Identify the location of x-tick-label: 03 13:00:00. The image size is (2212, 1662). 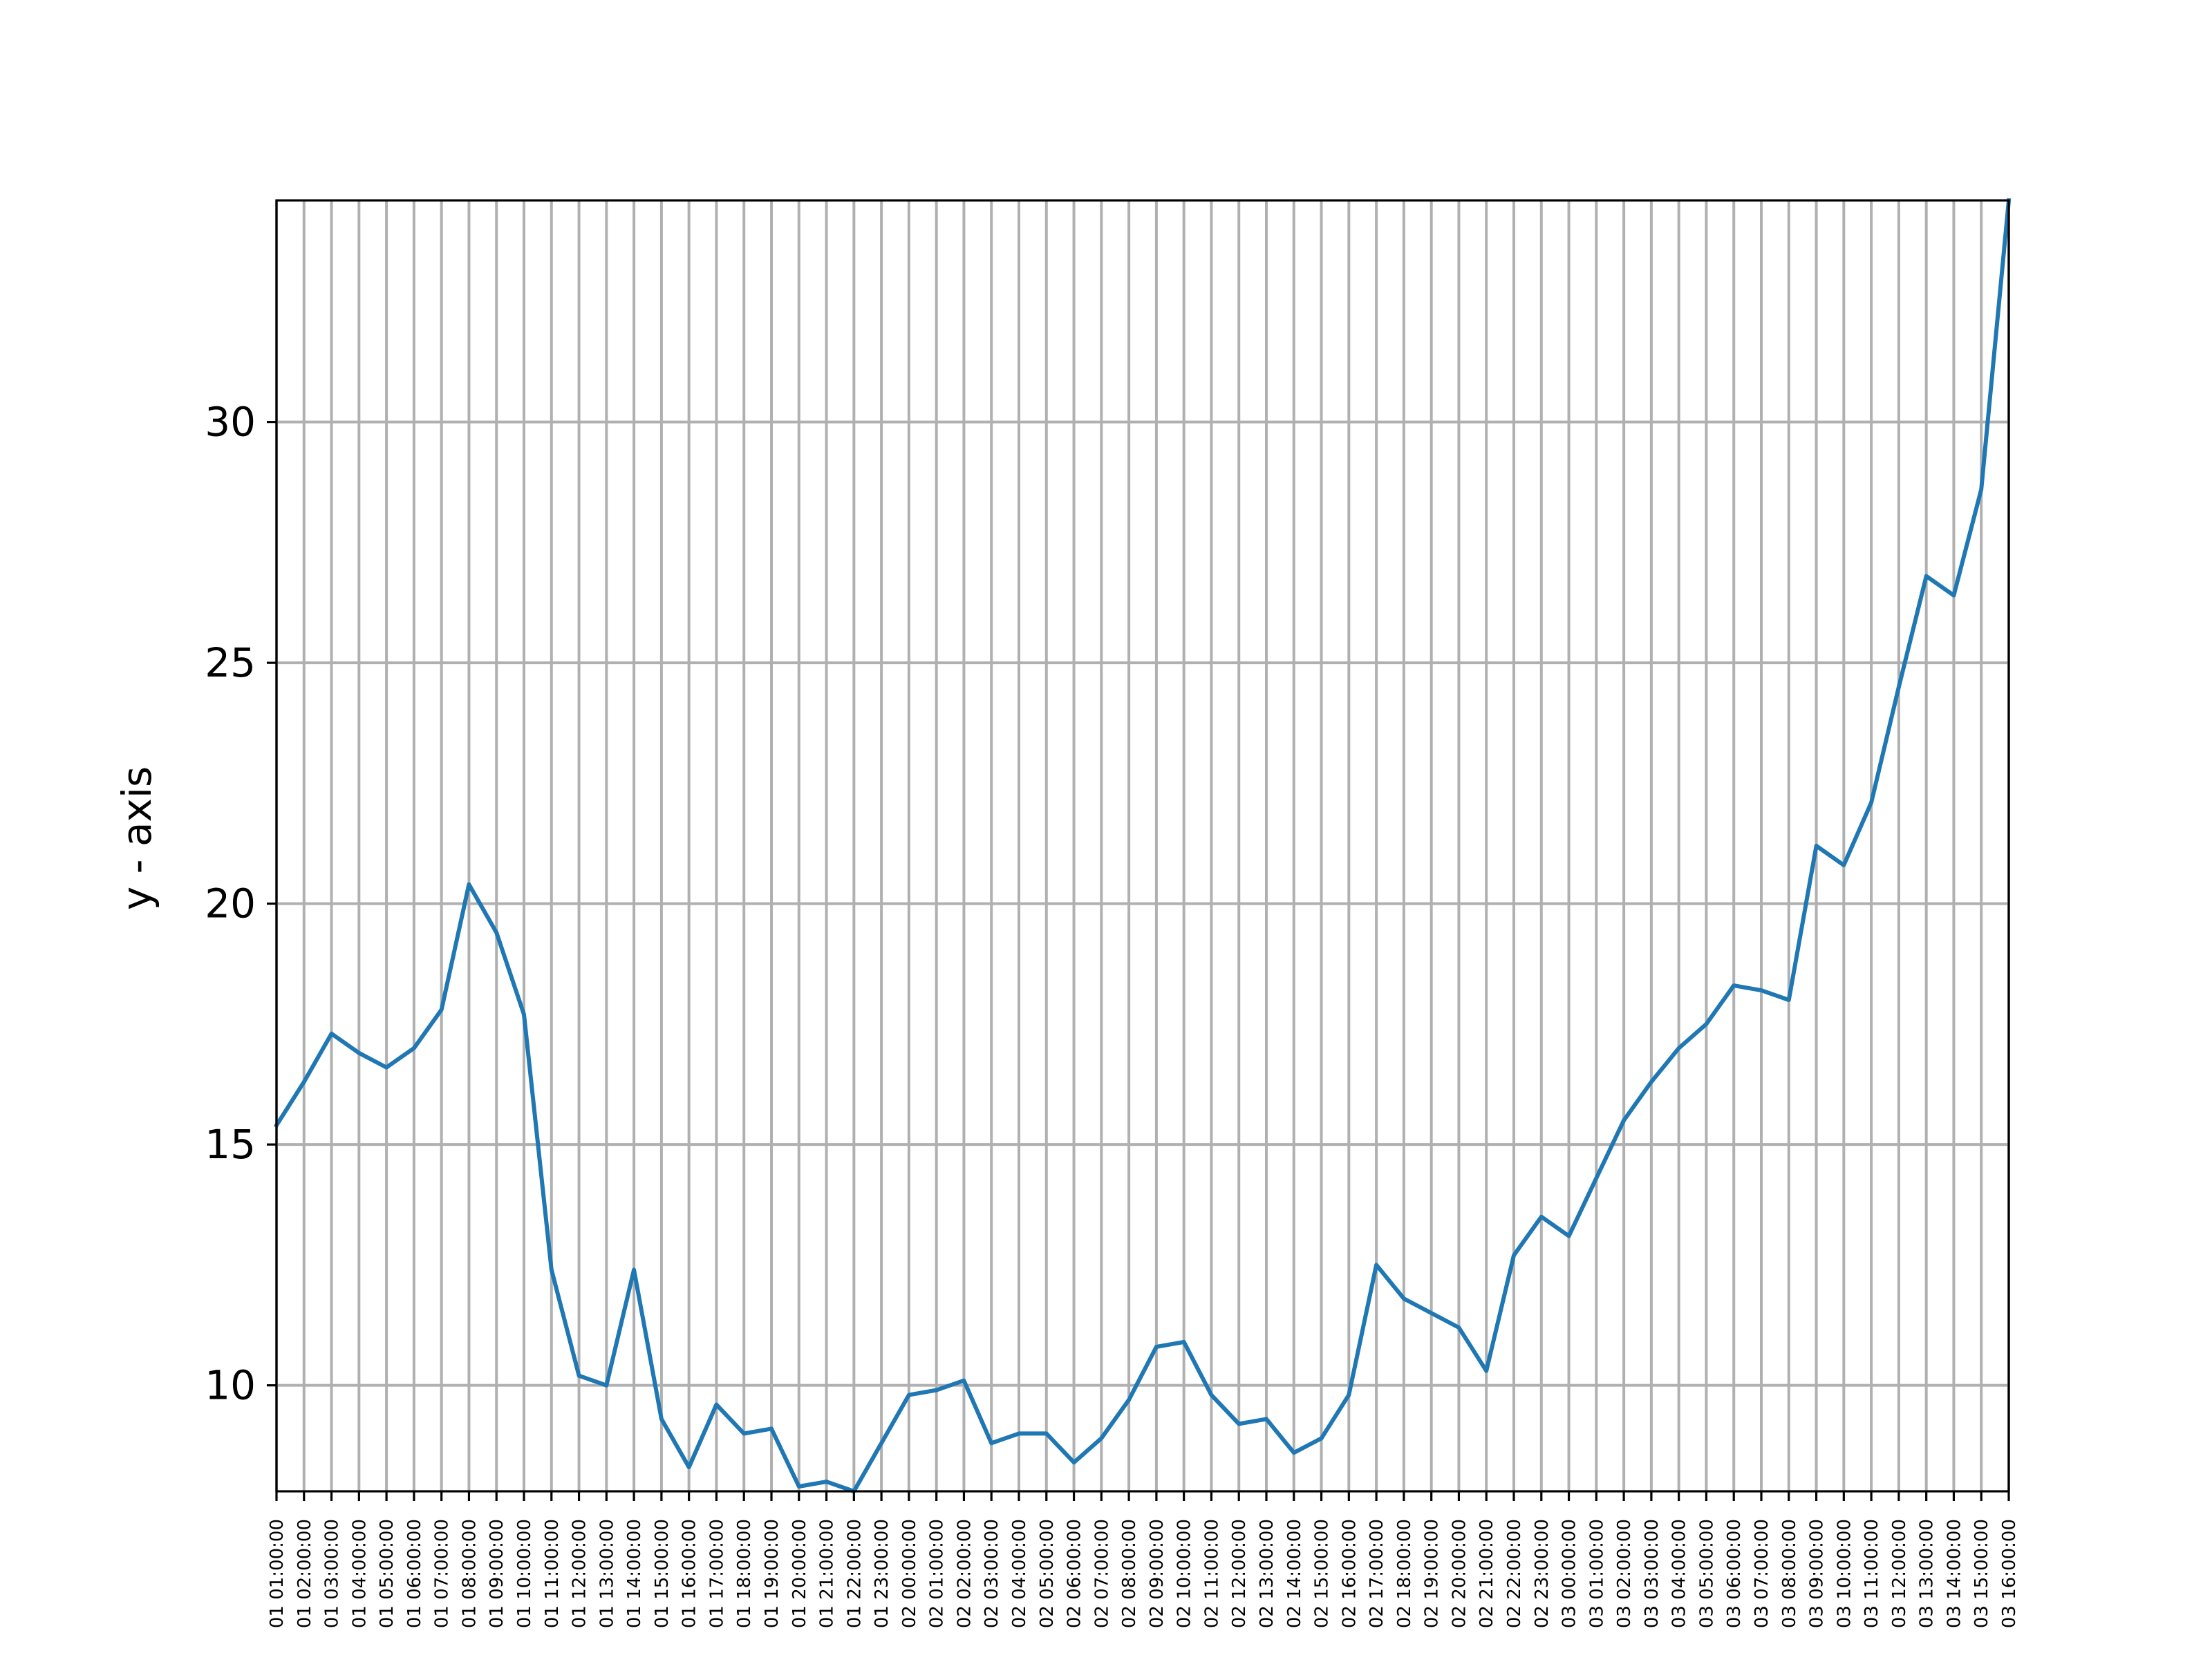
(1928, 1573).